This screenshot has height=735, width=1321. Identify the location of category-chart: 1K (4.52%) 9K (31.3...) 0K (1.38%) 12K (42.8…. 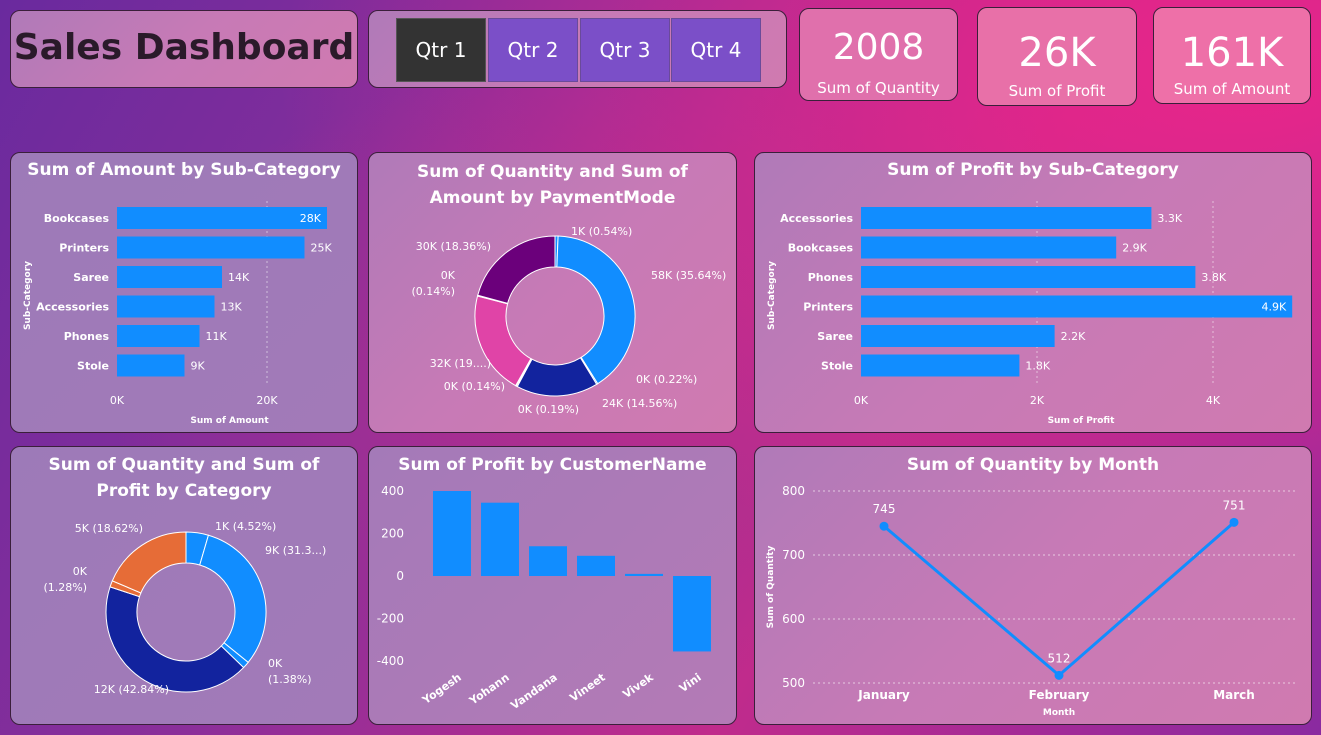
(184, 608).